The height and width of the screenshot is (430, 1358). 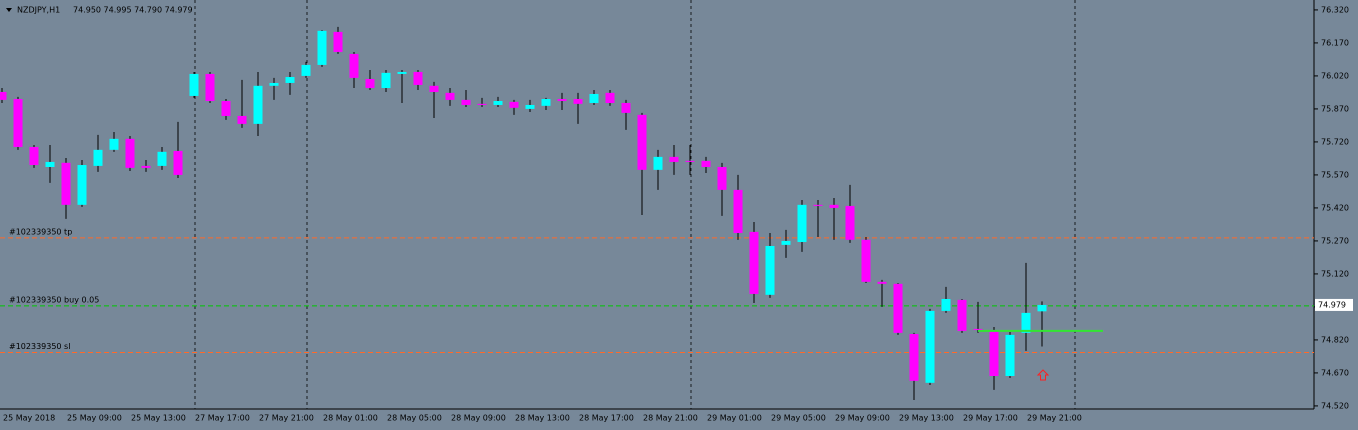 I want to click on x-tick-label: 25 May 13:00, so click(x=158, y=418).